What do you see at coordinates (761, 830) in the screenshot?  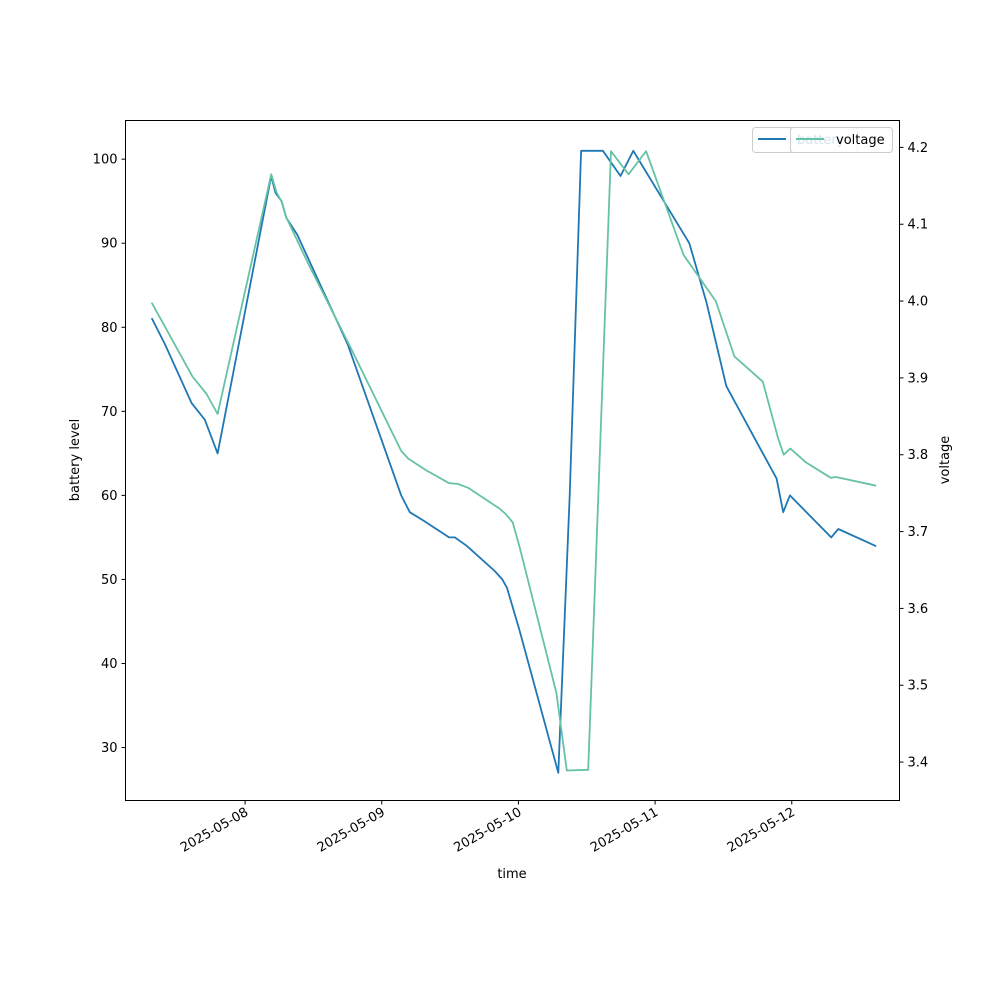 I see `x-tick-label: 2025-05-12` at bounding box center [761, 830].